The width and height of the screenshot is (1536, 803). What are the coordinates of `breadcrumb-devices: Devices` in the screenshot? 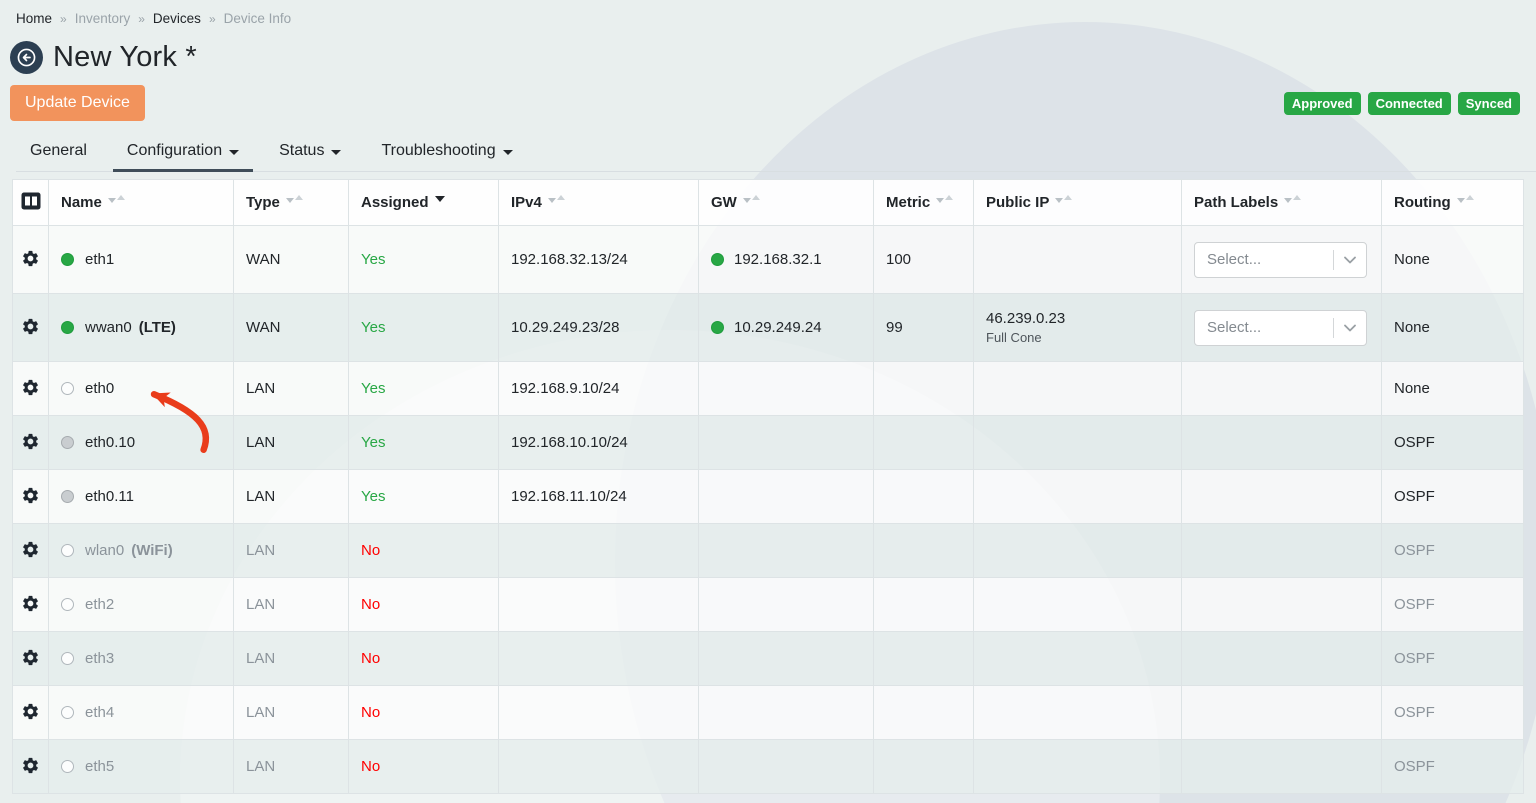 It's located at (176, 18).